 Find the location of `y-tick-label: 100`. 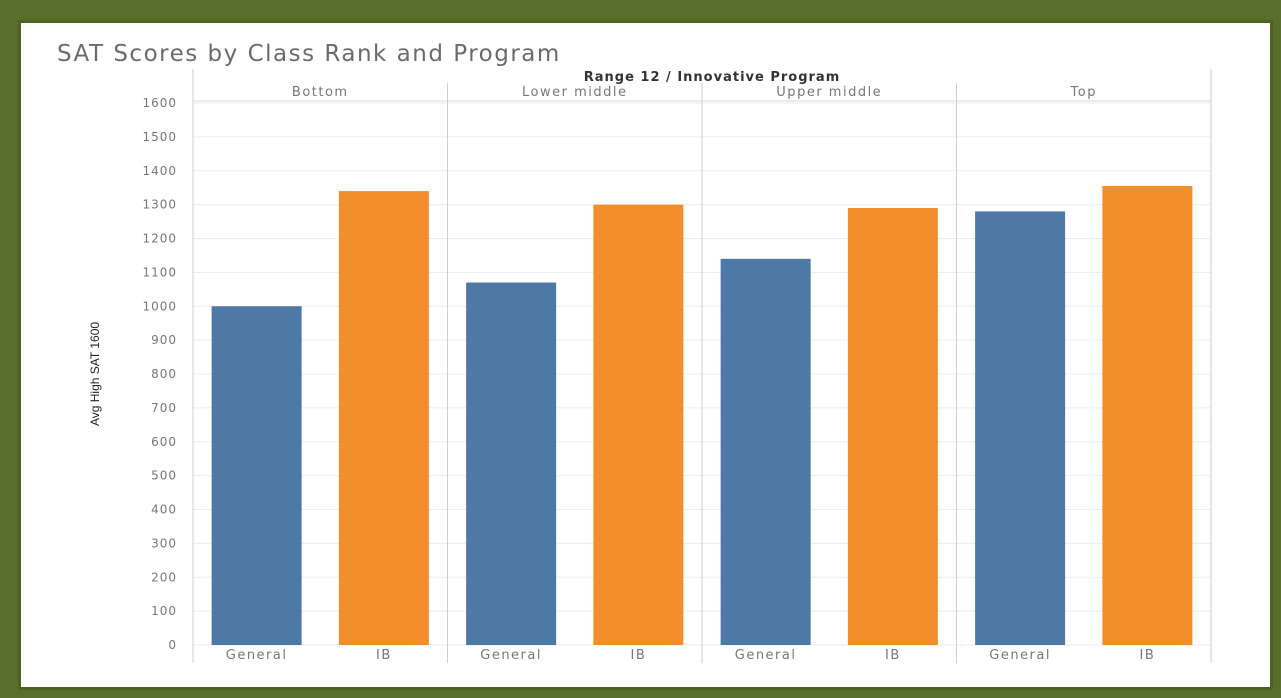

y-tick-label: 100 is located at coordinates (164, 611).